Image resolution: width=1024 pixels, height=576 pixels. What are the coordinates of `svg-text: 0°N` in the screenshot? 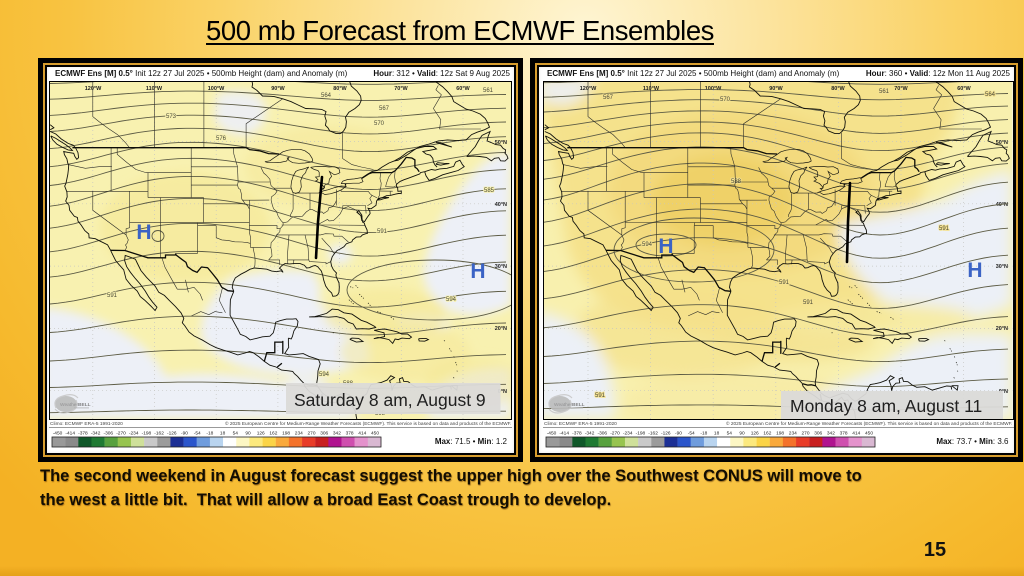 It's located at (502, 392).